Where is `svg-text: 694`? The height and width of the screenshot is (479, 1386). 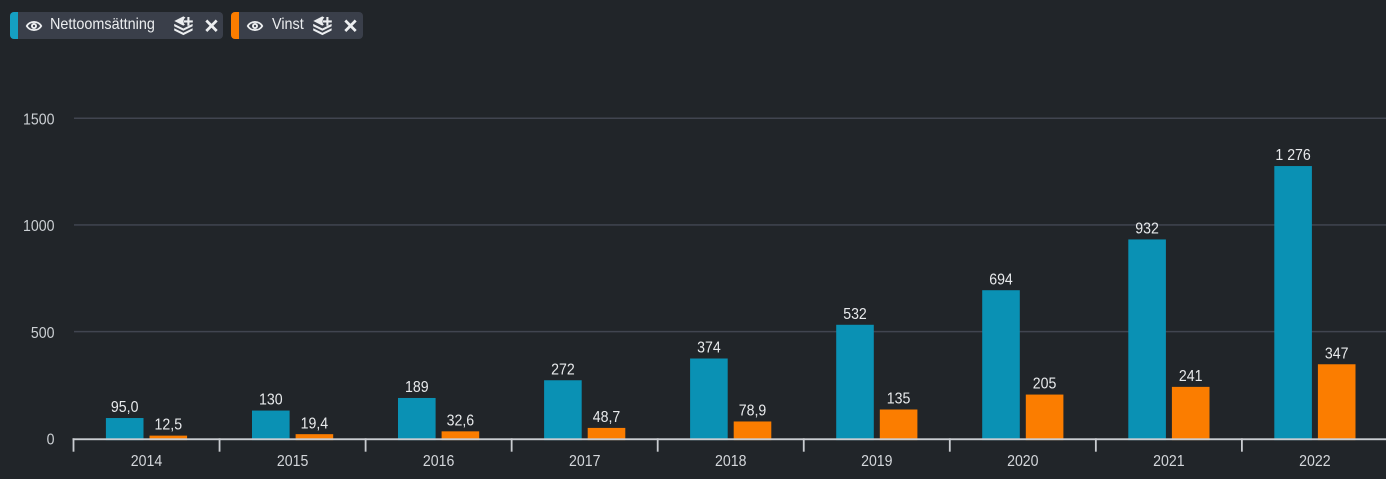 svg-text: 694 is located at coordinates (1001, 280).